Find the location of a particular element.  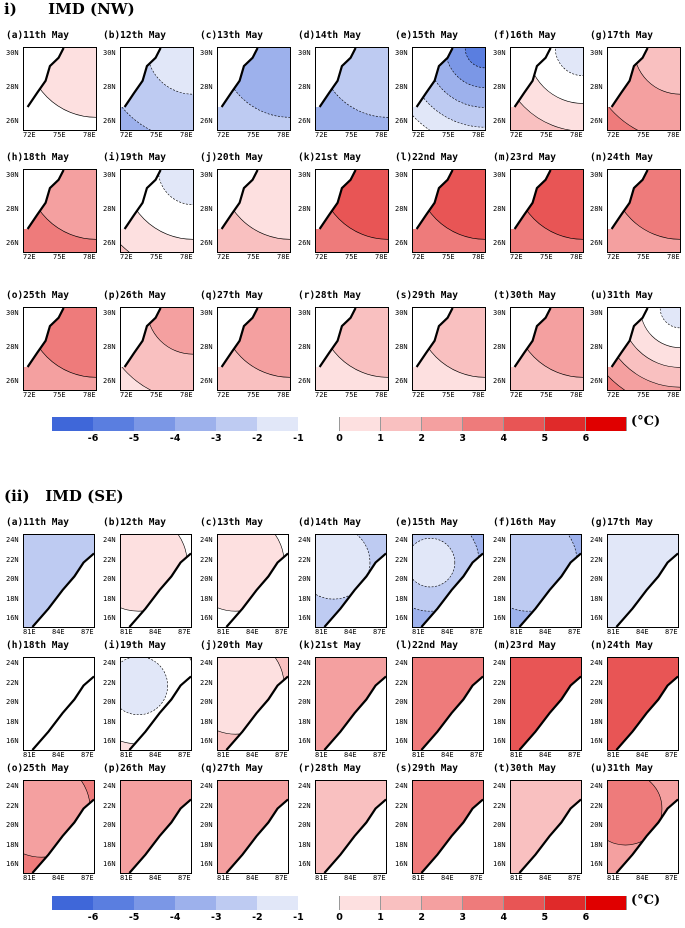

map-panel: (j)20th May 24N 22N 20N 18N 16N 81E 84E 87E is located at coordinates (245, 701).